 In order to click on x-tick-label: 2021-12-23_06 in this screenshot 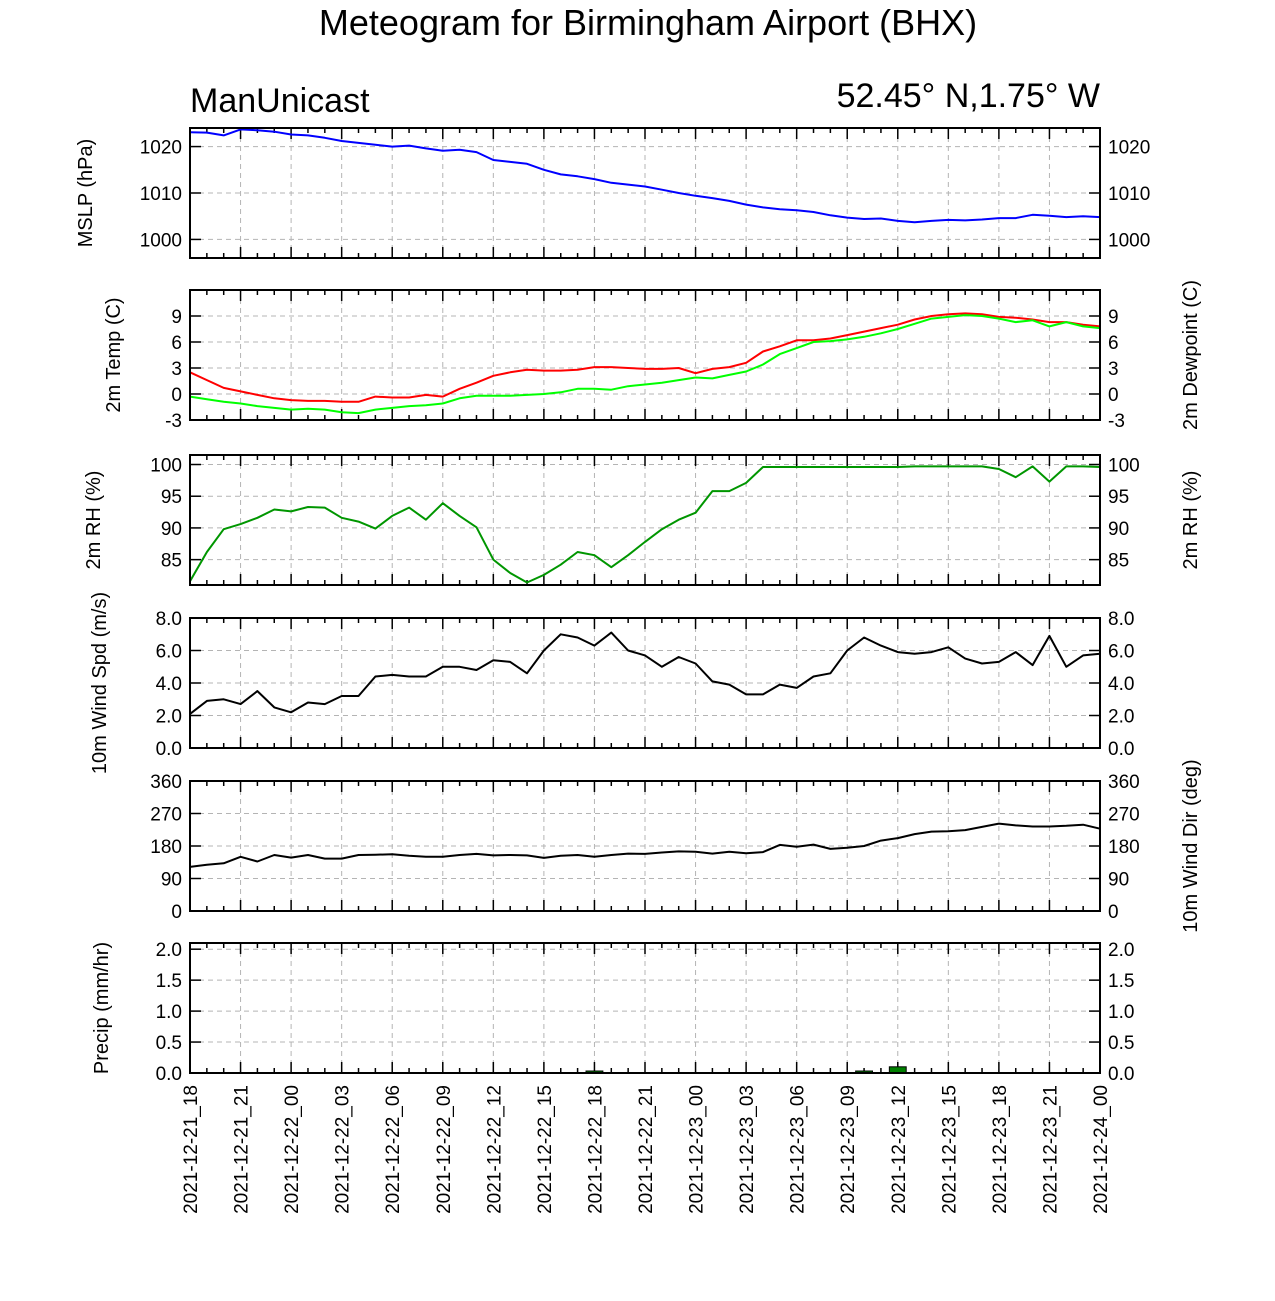, I will do `click(798, 1149)`.